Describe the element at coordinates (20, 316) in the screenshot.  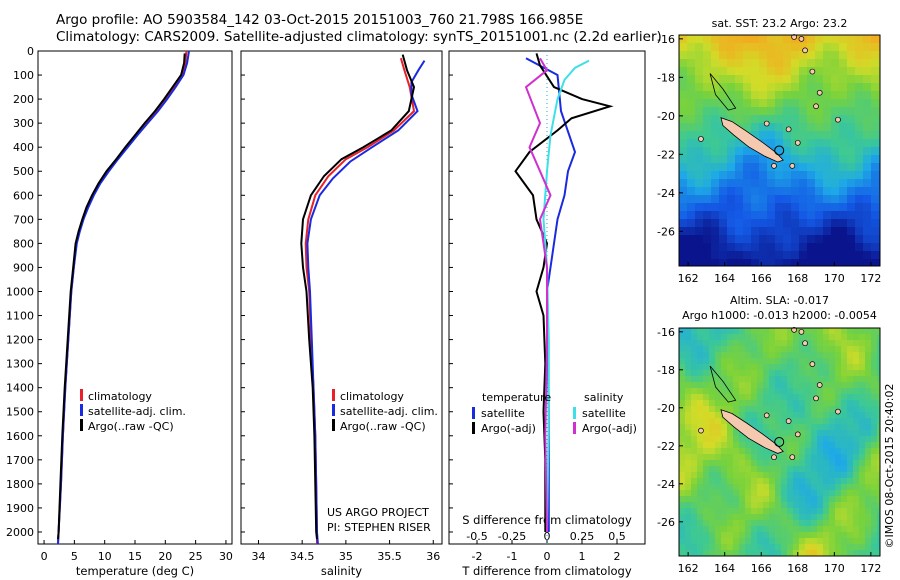
I see `y-tick-label: 1100` at that location.